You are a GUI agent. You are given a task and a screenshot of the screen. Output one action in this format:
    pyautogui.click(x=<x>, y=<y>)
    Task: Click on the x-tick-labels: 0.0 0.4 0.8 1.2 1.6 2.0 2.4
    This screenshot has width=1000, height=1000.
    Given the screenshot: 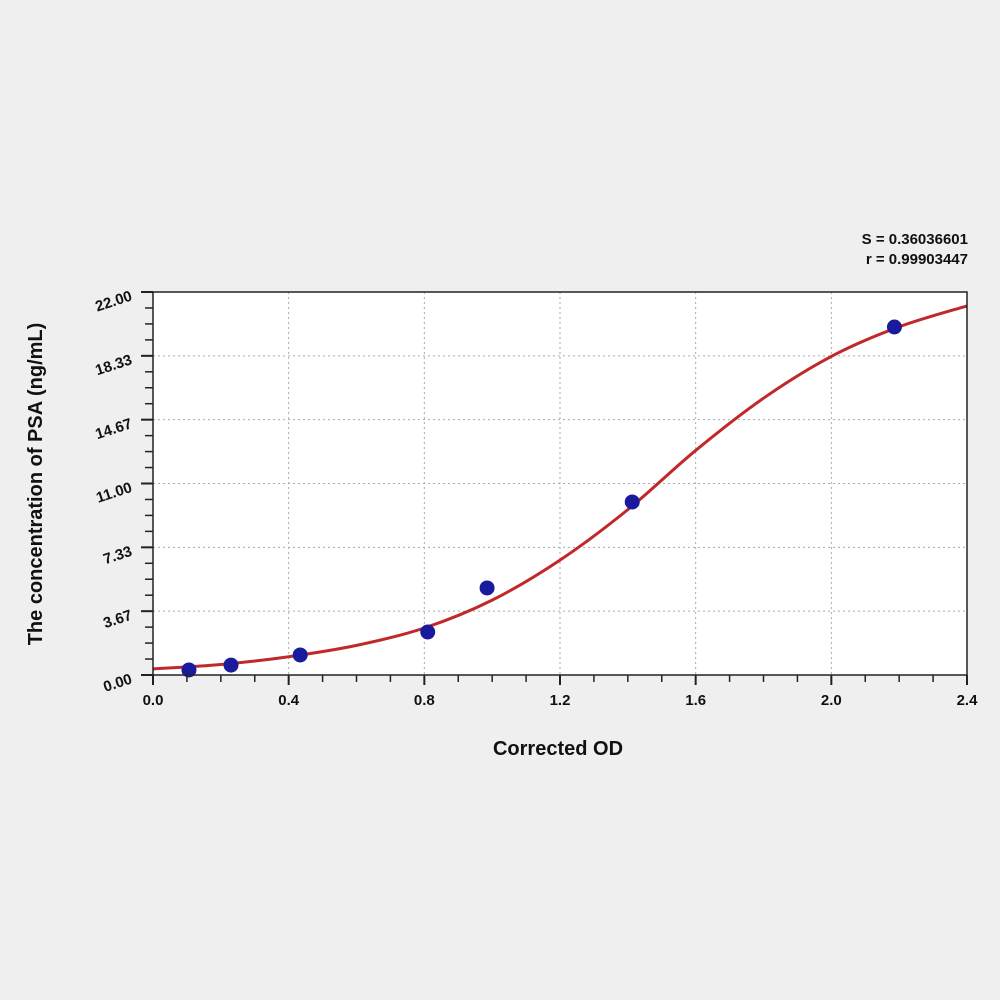 What is the action you would take?
    pyautogui.click(x=561, y=700)
    